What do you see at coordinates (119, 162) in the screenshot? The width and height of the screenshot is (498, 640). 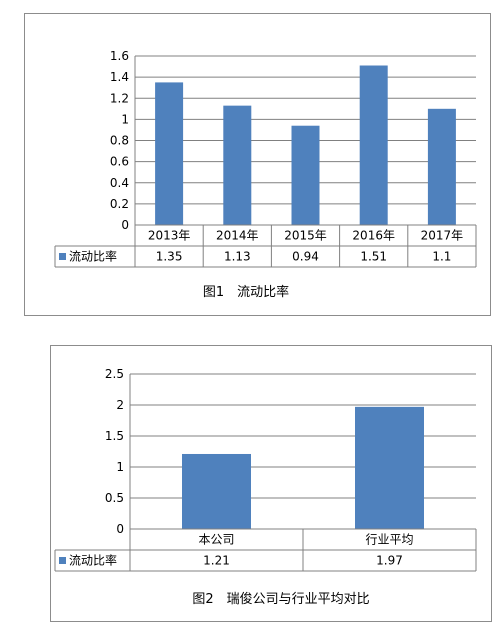 I see `y-tick-label: 0.6` at bounding box center [119, 162].